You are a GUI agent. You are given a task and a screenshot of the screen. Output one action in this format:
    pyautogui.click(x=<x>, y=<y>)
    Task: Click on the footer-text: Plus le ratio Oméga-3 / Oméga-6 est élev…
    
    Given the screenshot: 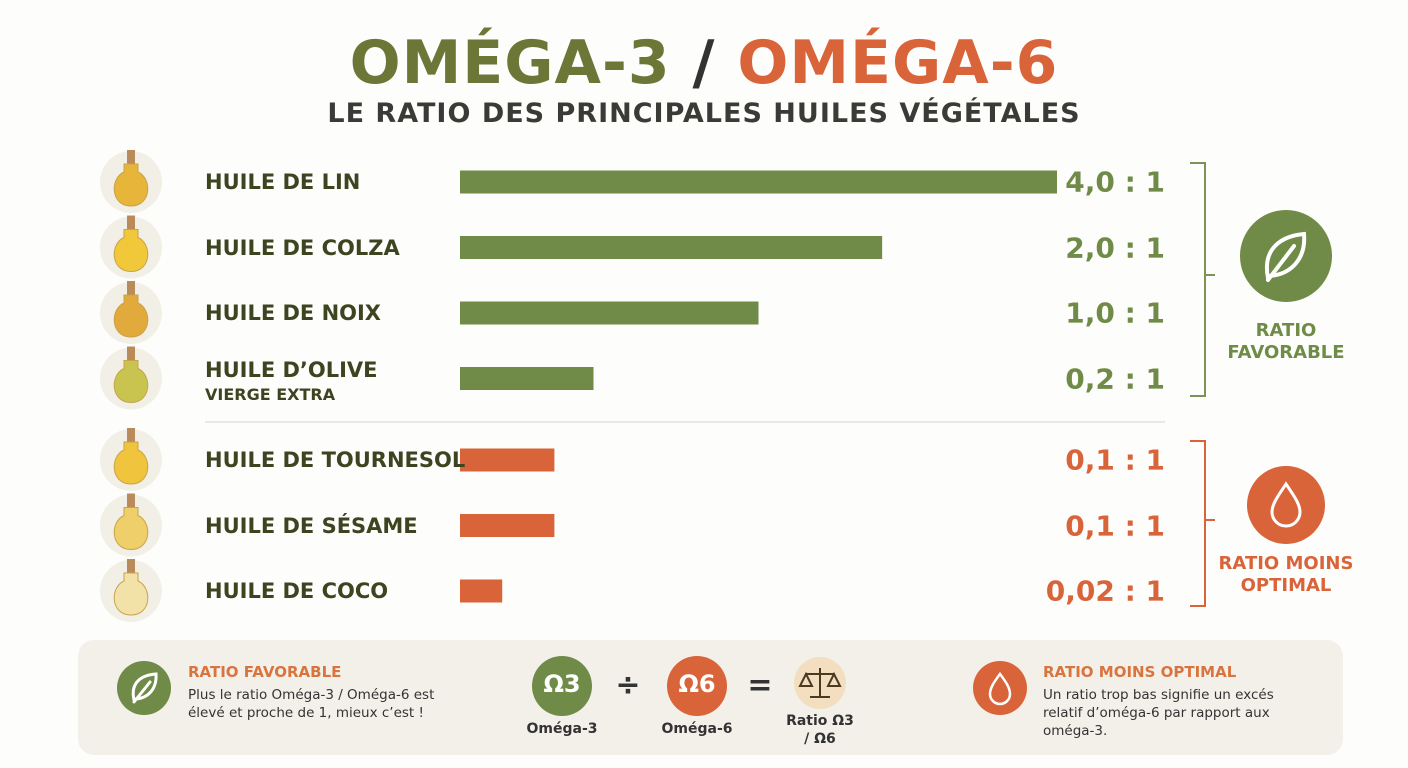 What is the action you would take?
    pyautogui.click(x=311, y=704)
    